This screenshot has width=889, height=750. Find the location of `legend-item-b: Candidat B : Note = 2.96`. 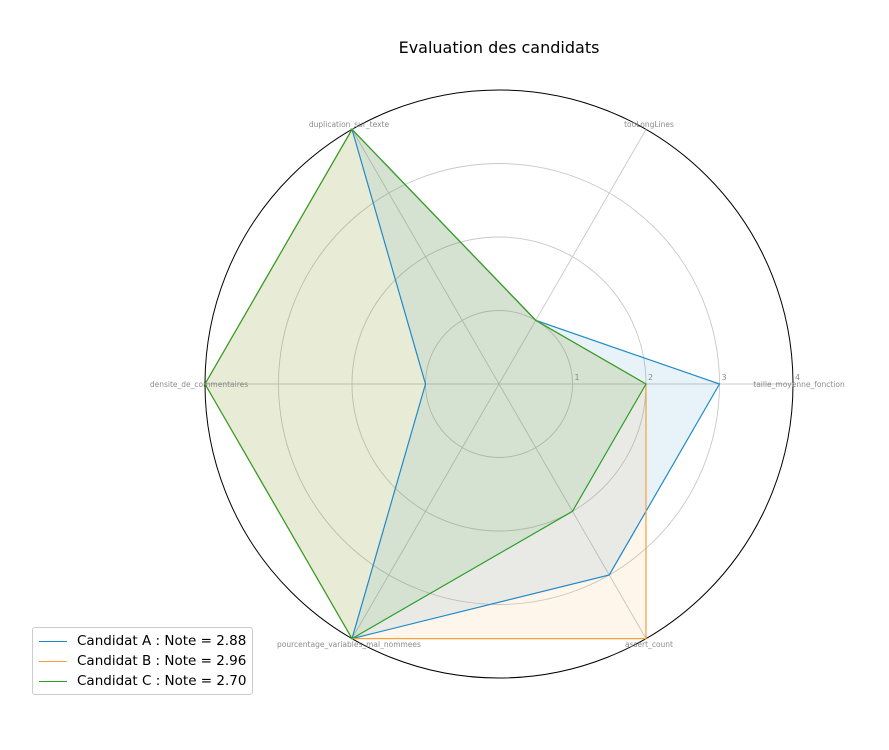

legend-item-b: Candidat B : Note = 2.96 is located at coordinates (142, 661).